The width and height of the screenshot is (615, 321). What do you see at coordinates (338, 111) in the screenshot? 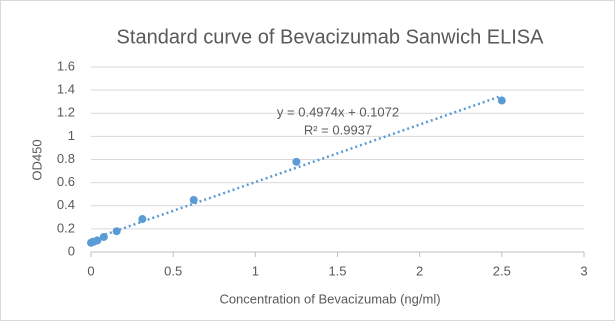
I see `trendline-equation: y = 0.4974x + 0.1072` at bounding box center [338, 111].